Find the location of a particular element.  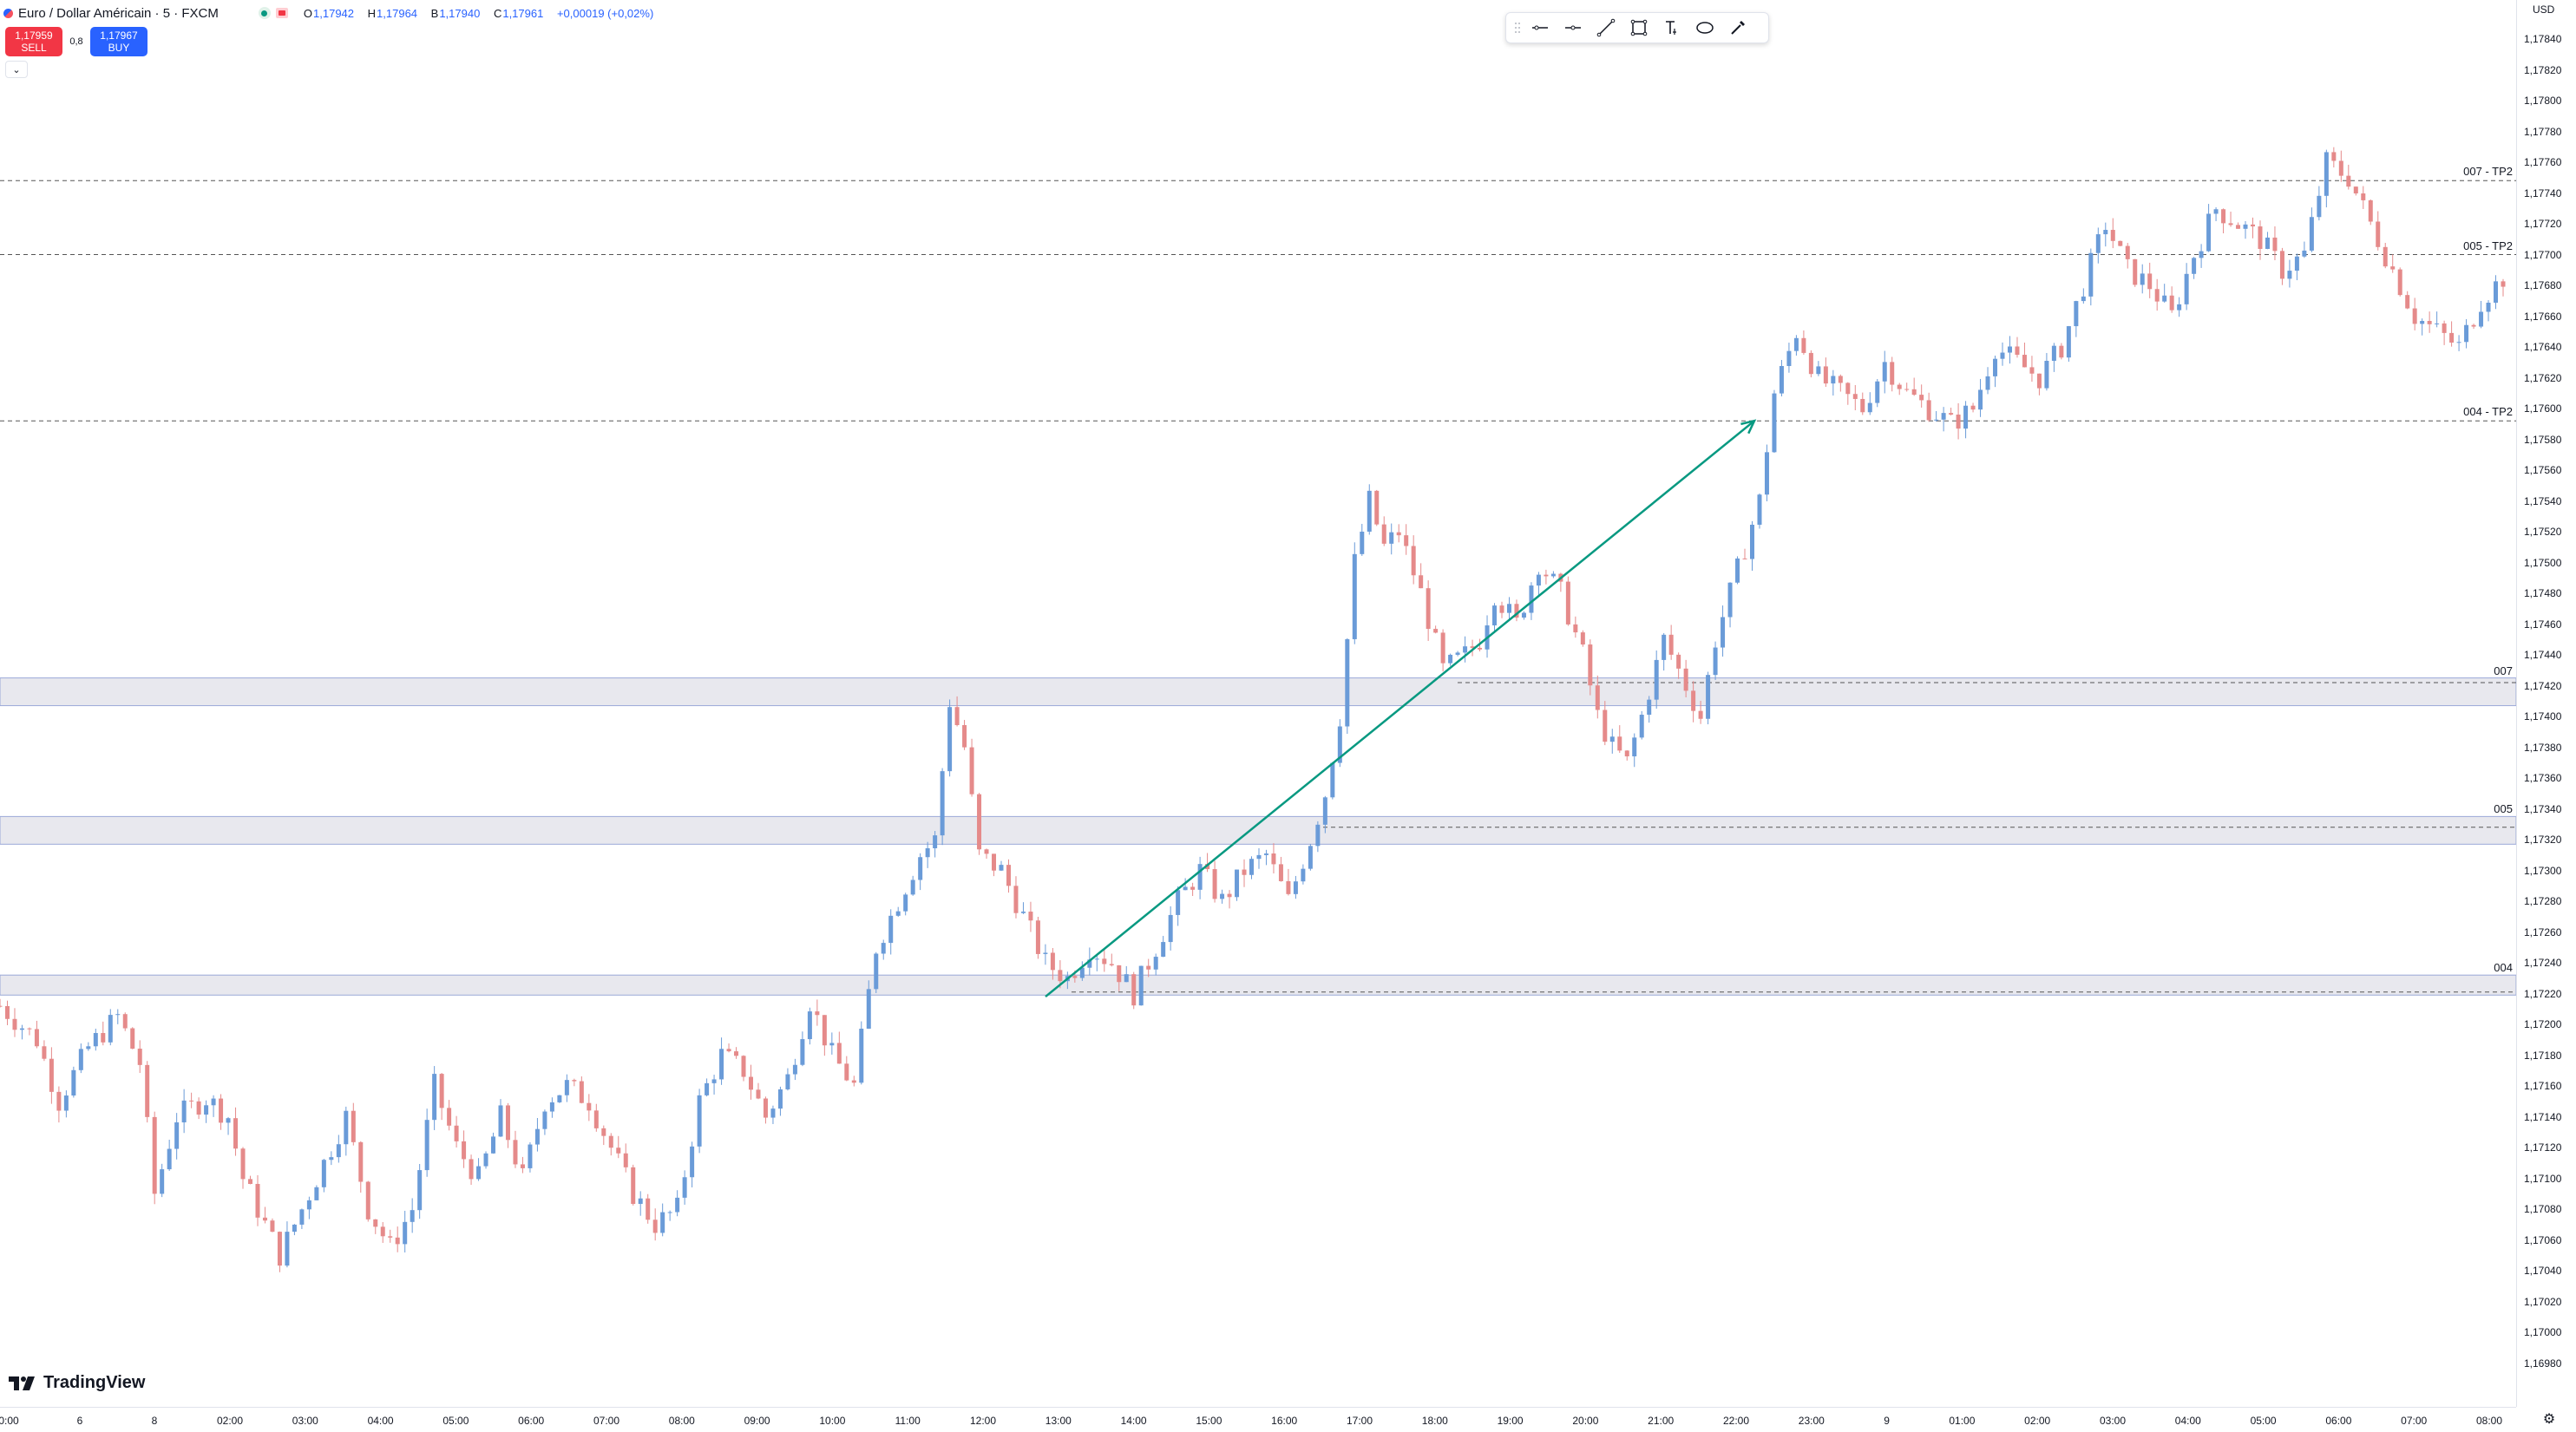

rectangle-tool is located at coordinates (1638, 28).